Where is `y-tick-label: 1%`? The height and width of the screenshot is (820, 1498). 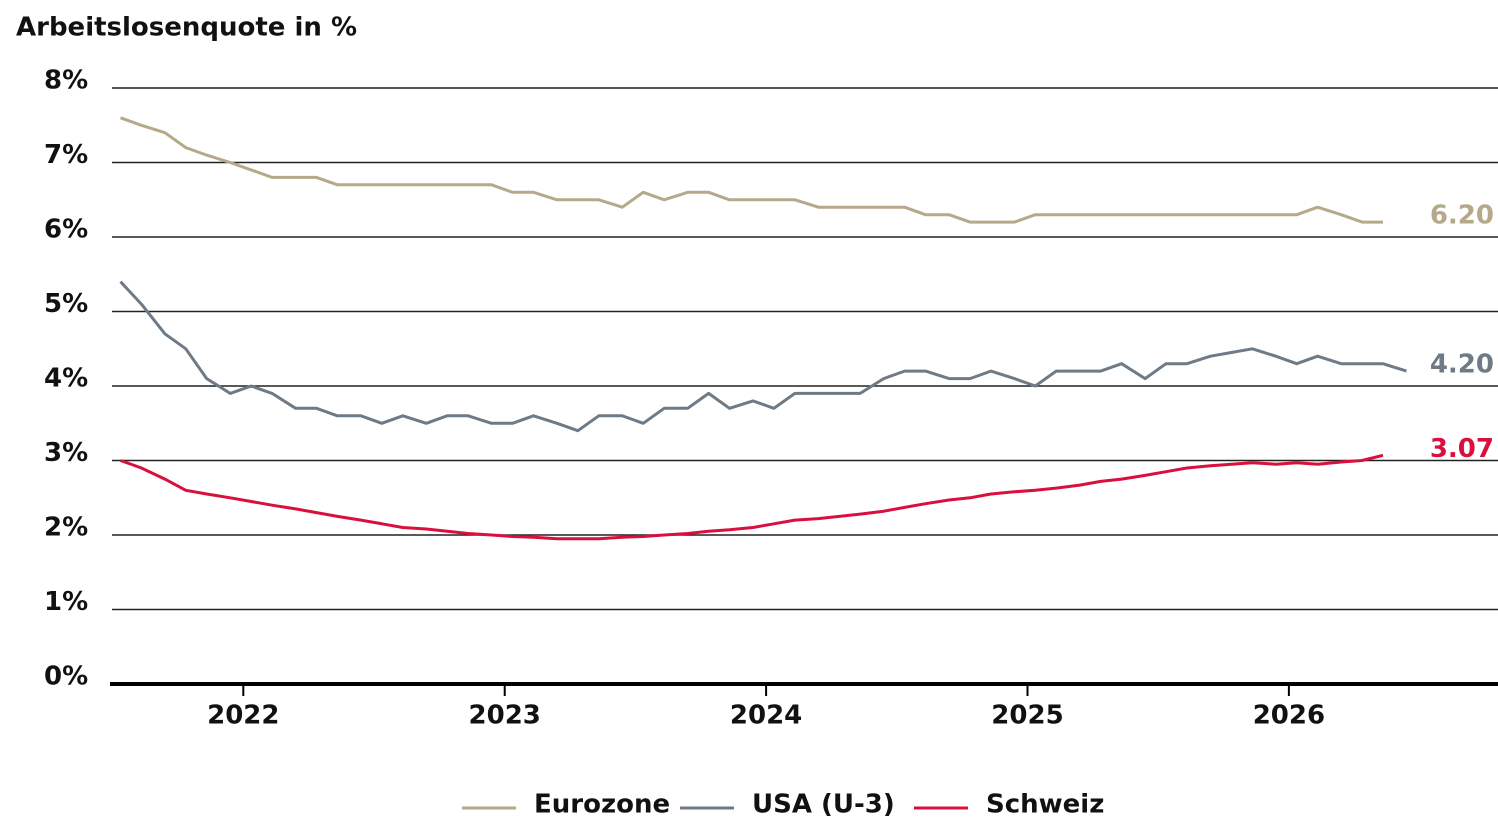 y-tick-label: 1% is located at coordinates (66, 602).